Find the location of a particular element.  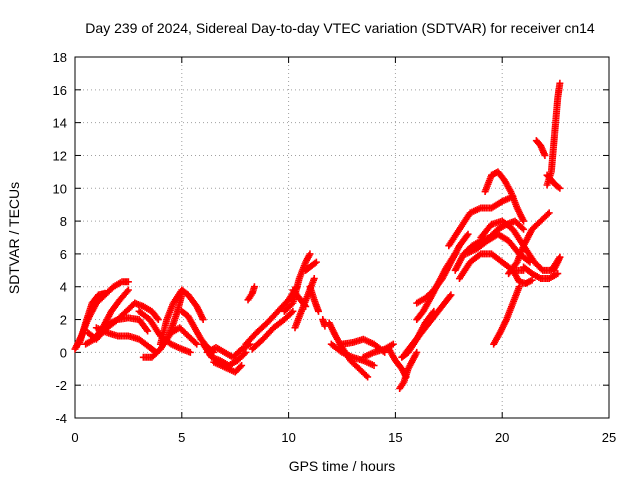

x-axis-label: GPS time / hours is located at coordinates (342, 466).